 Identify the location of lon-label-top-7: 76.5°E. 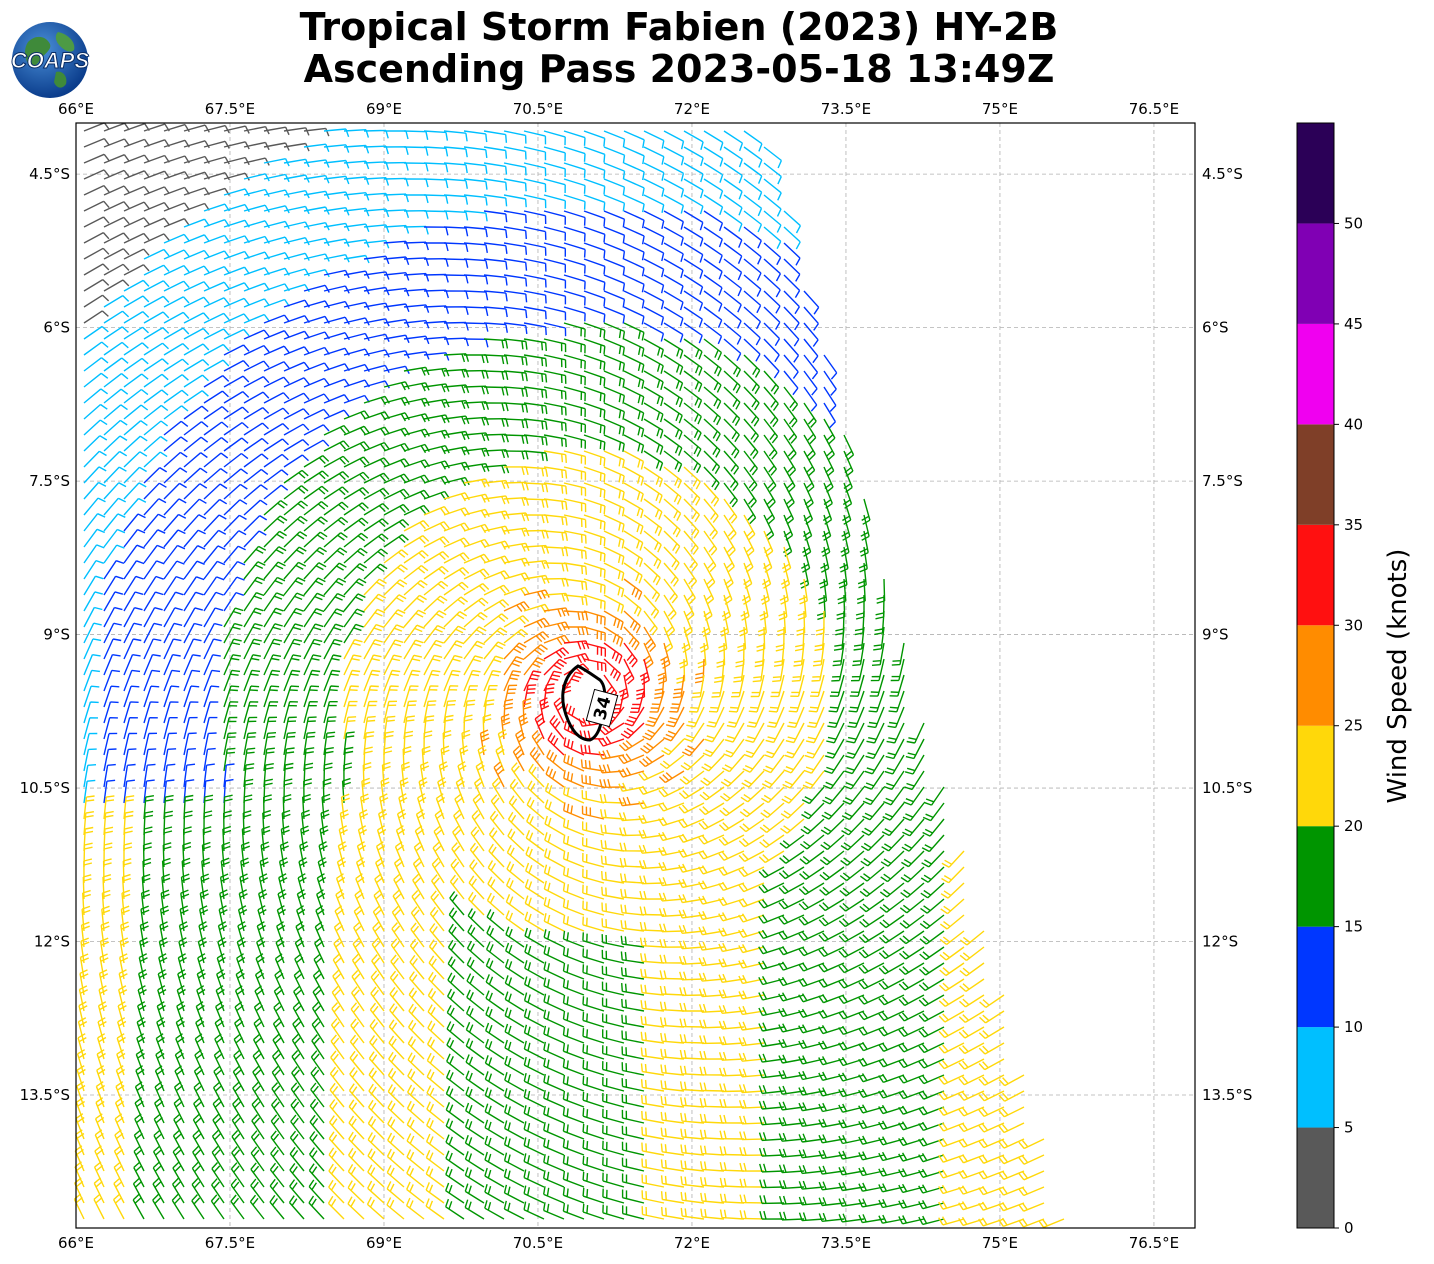
(1154, 109).